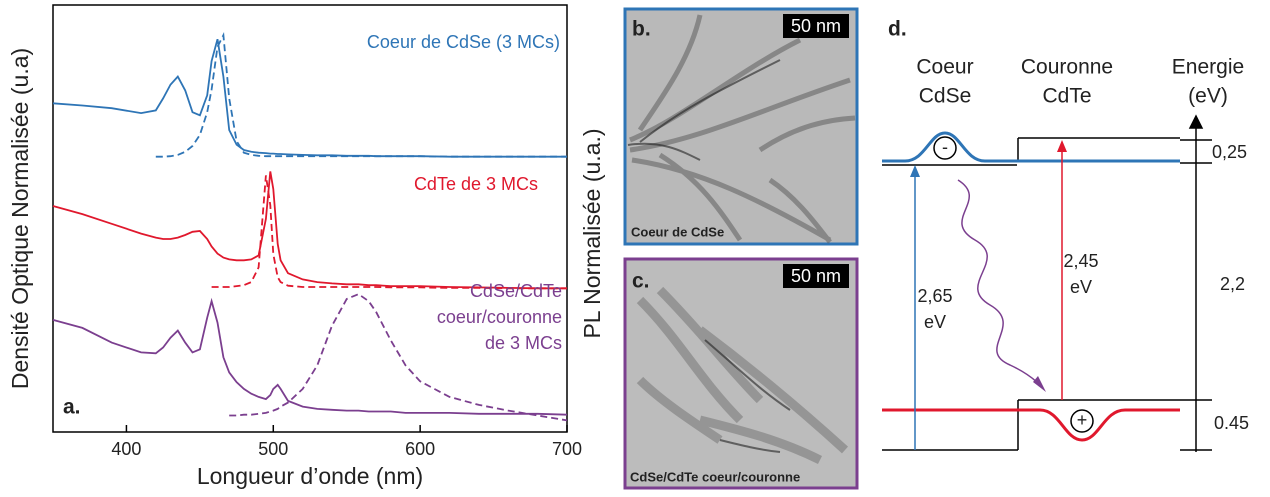  What do you see at coordinates (476, 184) in the screenshot?
I see `curve-label: CdTe de 3 MCs` at bounding box center [476, 184].